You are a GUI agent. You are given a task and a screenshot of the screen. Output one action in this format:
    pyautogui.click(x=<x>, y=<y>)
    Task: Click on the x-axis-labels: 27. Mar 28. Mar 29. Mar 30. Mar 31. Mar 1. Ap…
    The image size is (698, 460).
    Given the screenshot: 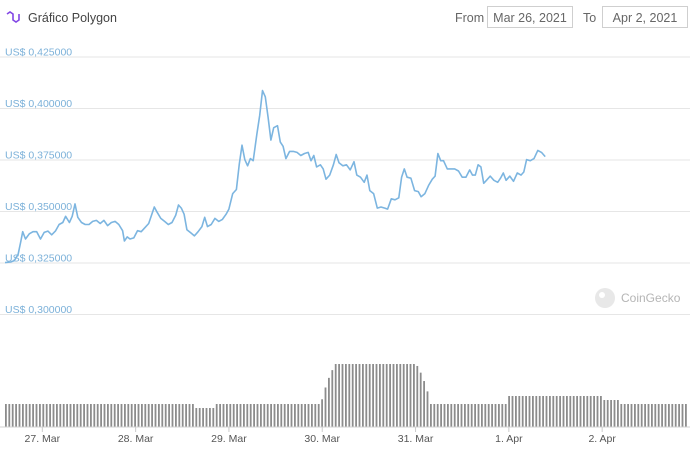 What is the action you would take?
    pyautogui.click(x=320, y=436)
    